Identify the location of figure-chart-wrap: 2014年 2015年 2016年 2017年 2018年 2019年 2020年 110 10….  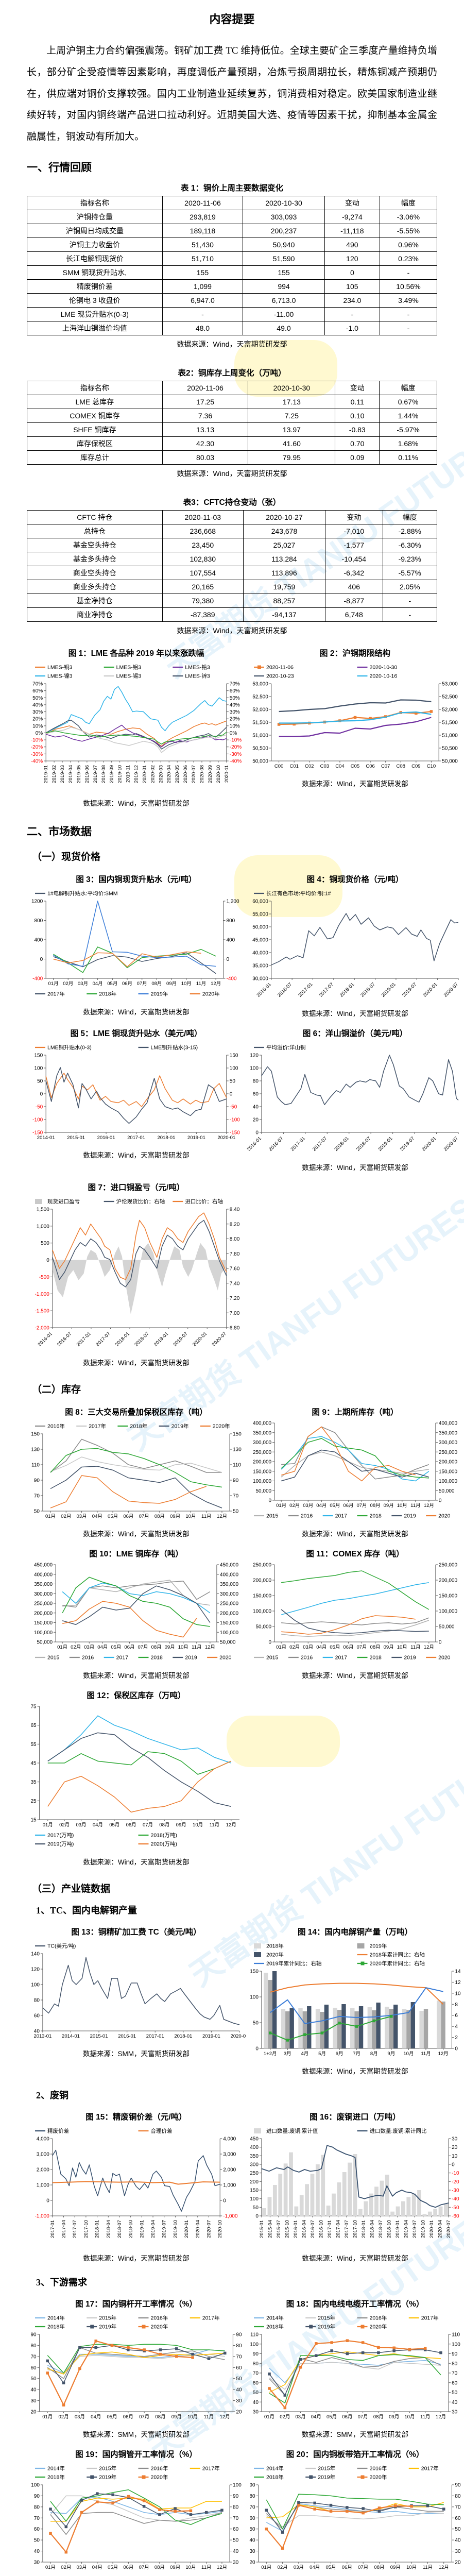
(355, 2369).